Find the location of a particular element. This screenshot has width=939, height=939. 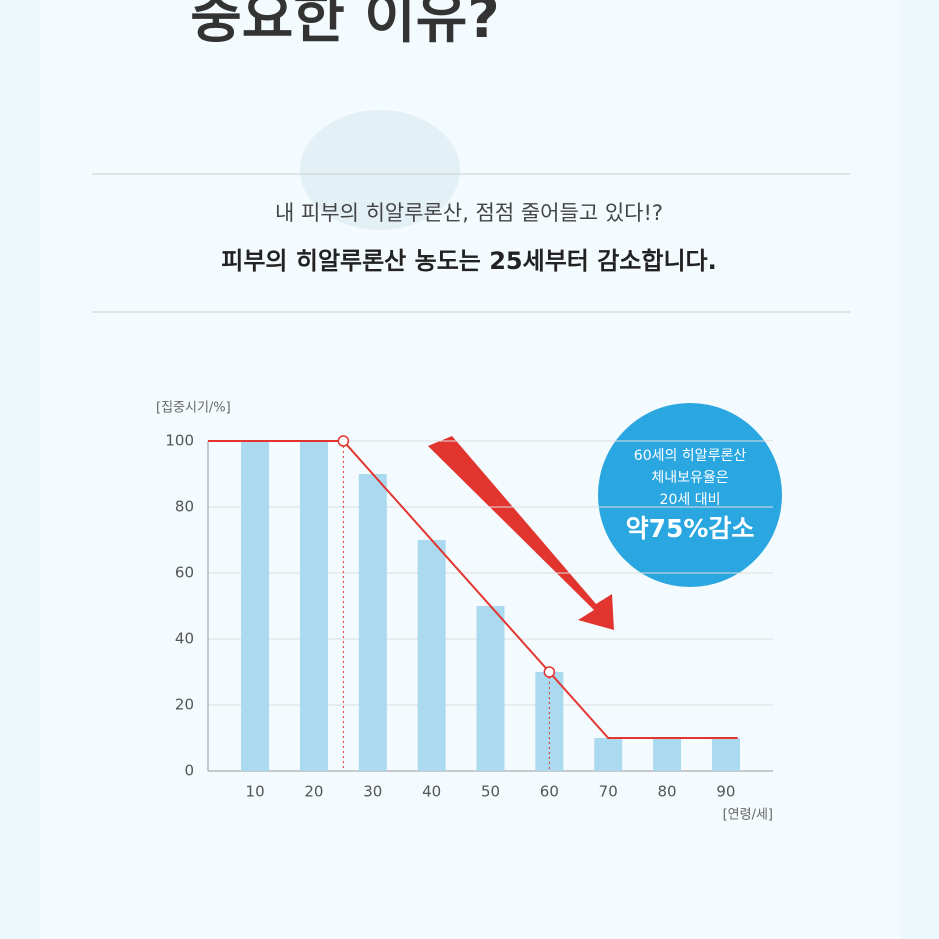

y-tick-label: 100 is located at coordinates (179, 441).